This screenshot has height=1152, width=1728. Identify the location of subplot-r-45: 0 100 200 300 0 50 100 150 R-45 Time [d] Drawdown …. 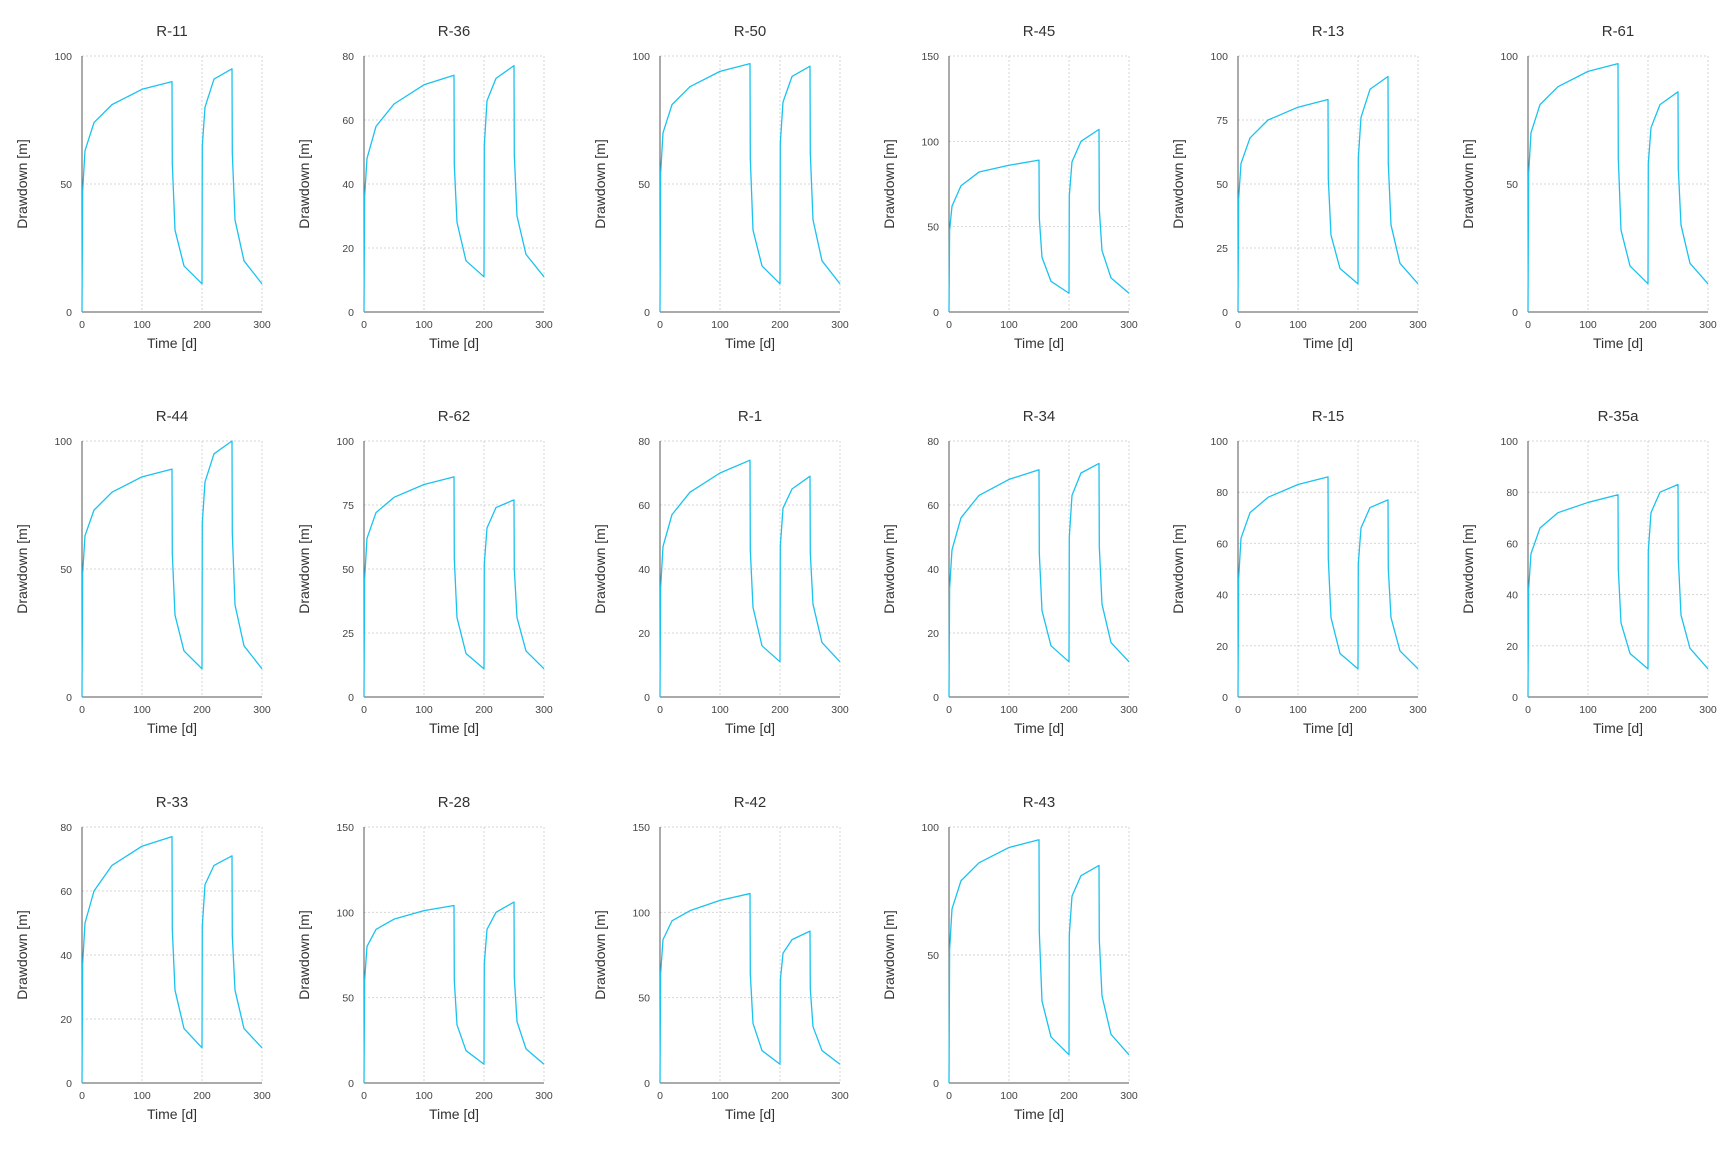
(1009, 187).